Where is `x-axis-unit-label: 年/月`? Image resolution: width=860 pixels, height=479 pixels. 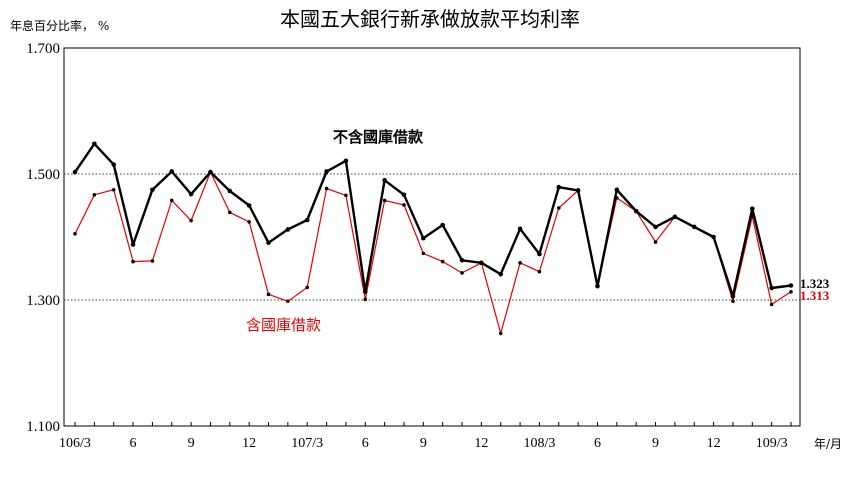 x-axis-unit-label: 年/月 is located at coordinates (828, 444).